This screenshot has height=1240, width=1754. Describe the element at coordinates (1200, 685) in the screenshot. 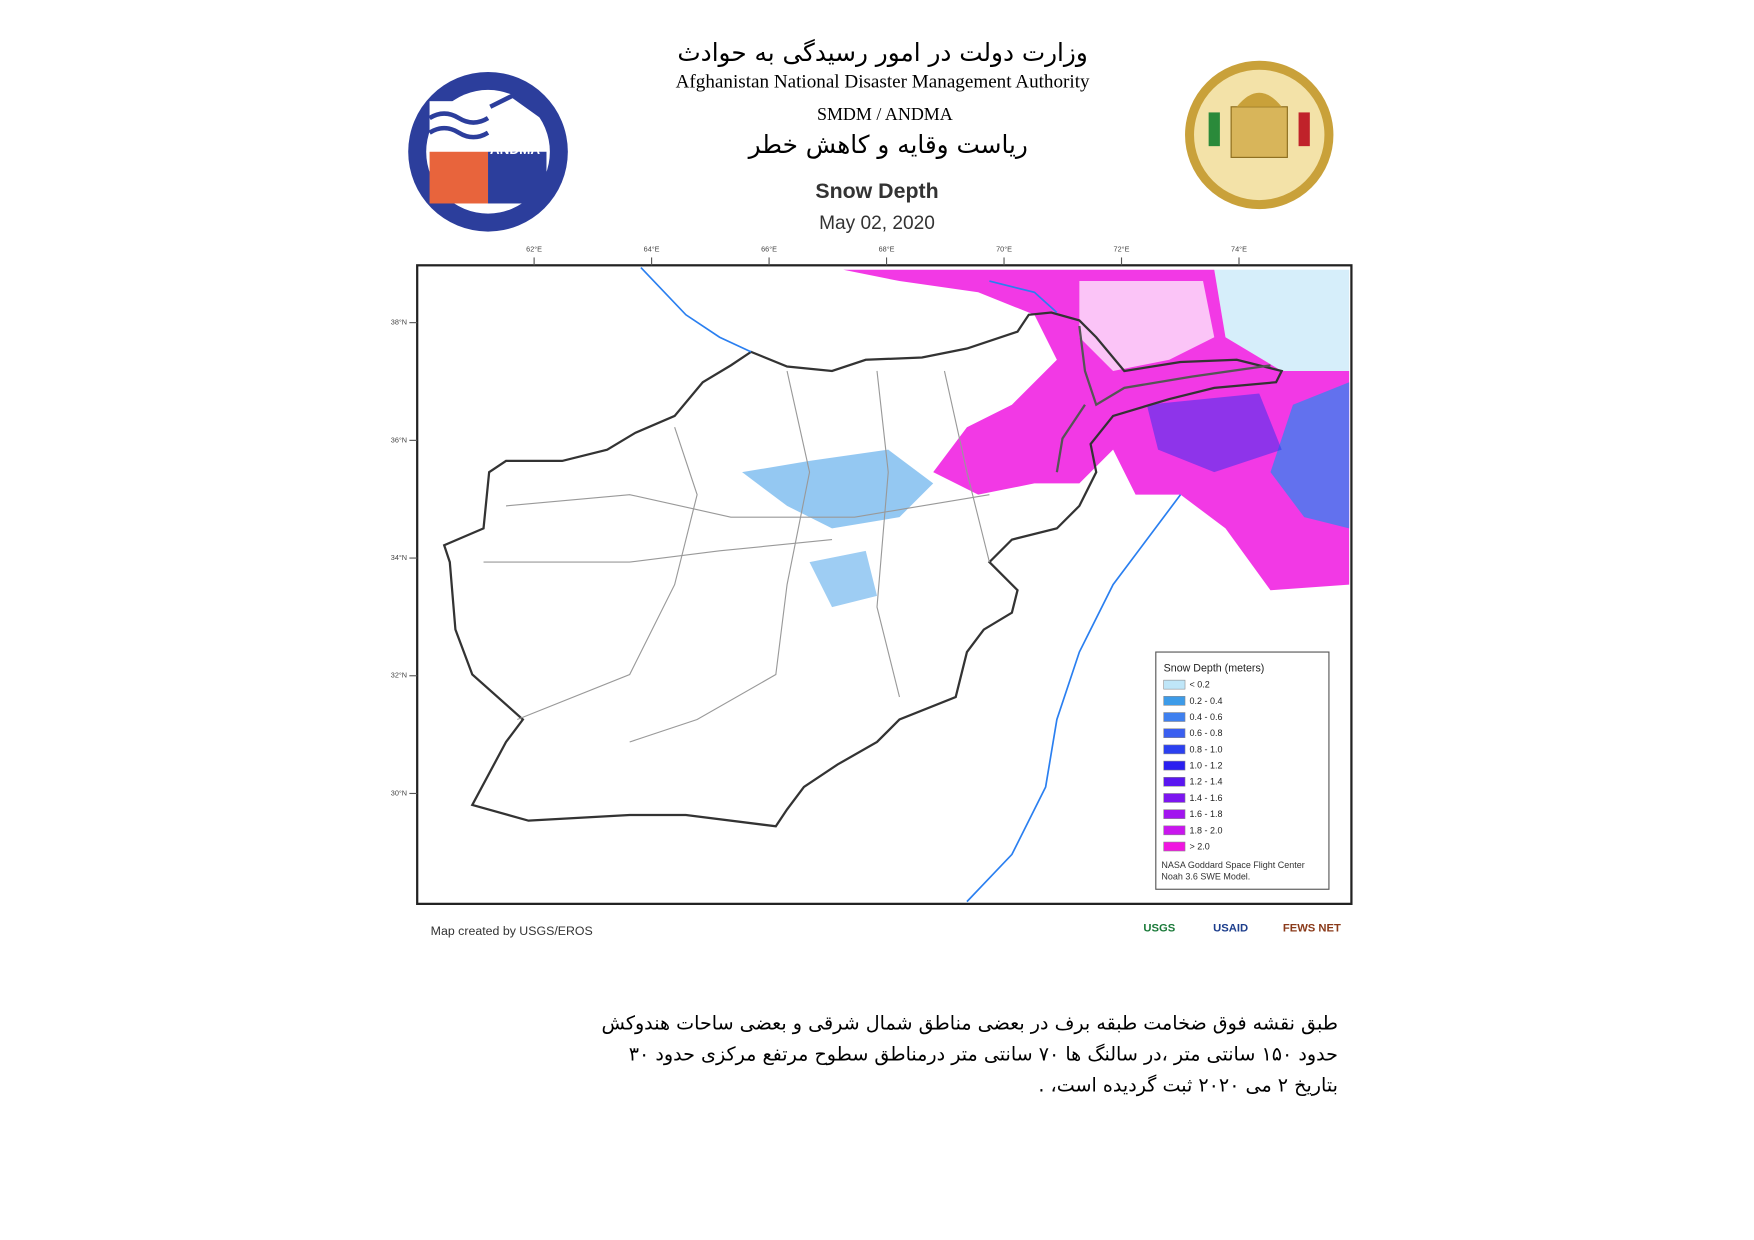

I see `legend-label: < 0.2` at that location.